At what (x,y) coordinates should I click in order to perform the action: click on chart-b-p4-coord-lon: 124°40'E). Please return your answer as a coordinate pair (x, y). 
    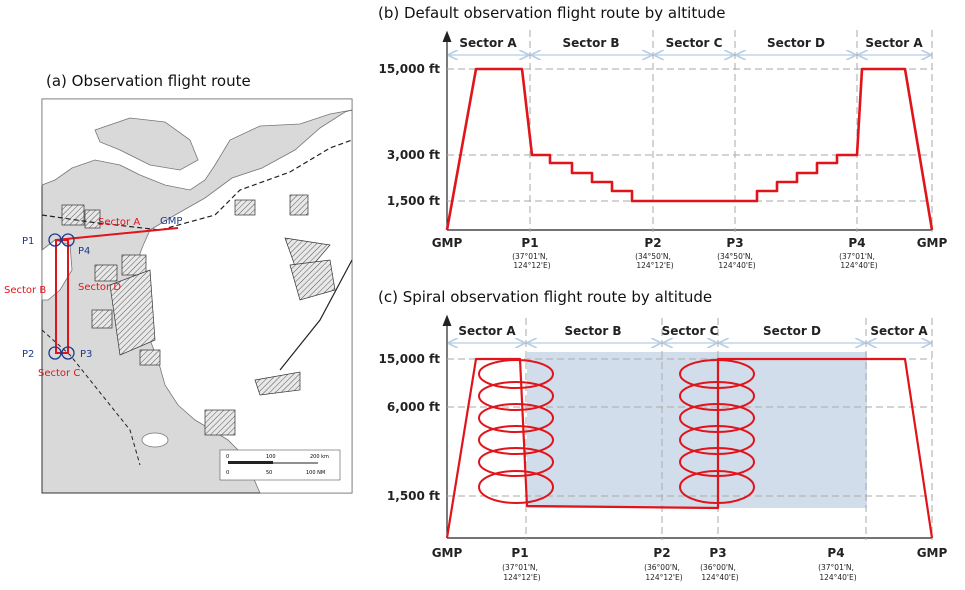
    Looking at the image, I should click on (858, 265).